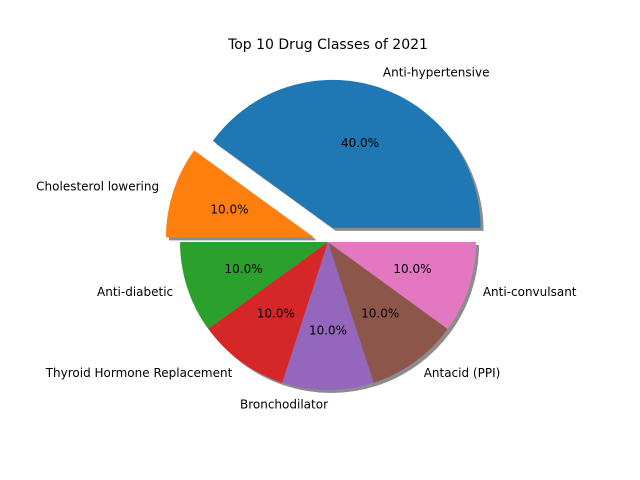 The height and width of the screenshot is (480, 640). I want to click on slice-anti-hypertensive, so click(346, 153).